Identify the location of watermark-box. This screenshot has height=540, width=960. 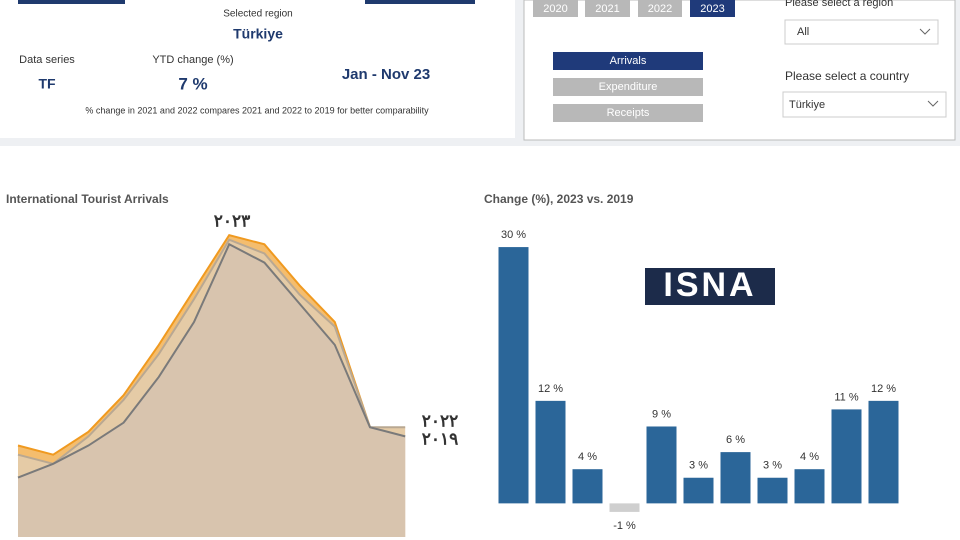
(710, 286).